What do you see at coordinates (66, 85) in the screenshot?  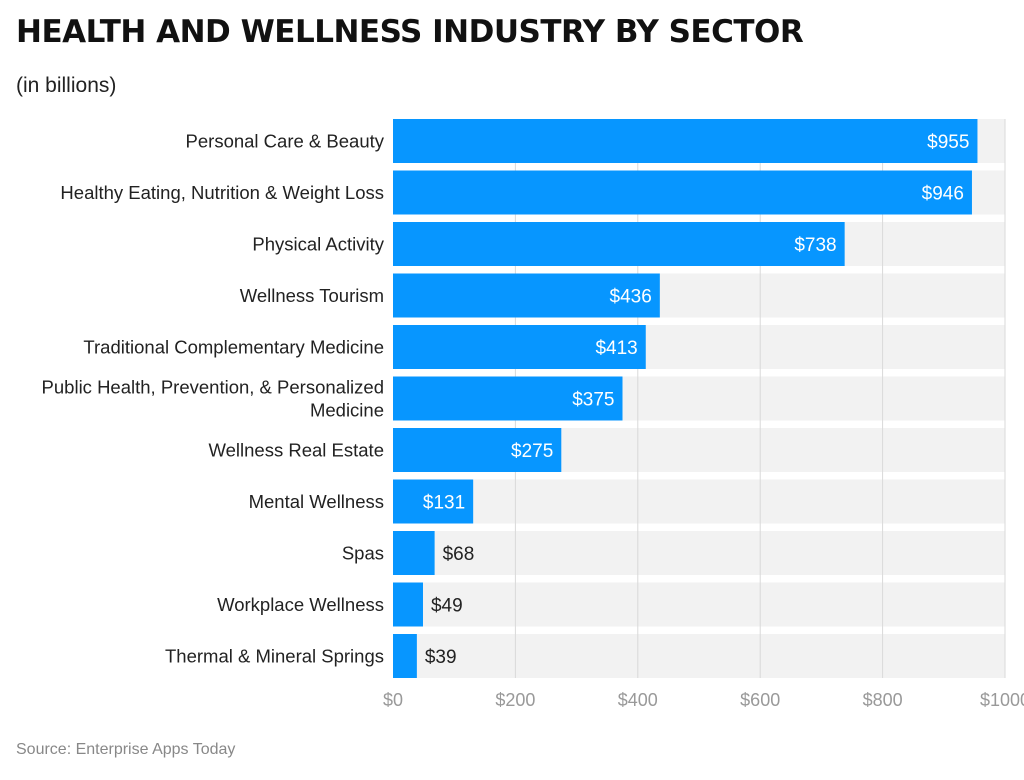 I see `chart-subtitle: (in billions)` at bounding box center [66, 85].